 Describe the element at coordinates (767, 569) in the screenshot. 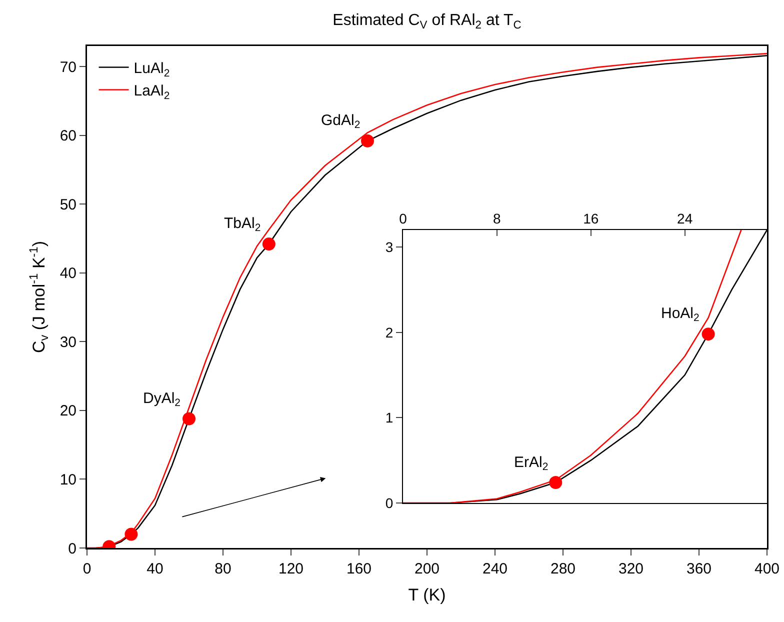

I see `x-tick-label: 400` at that location.